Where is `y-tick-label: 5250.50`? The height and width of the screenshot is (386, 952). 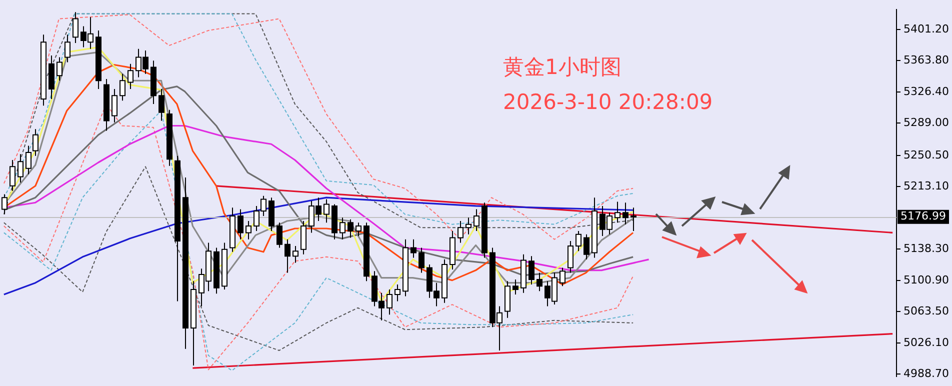
y-tick-label: 5250.50 is located at coordinates (927, 155).